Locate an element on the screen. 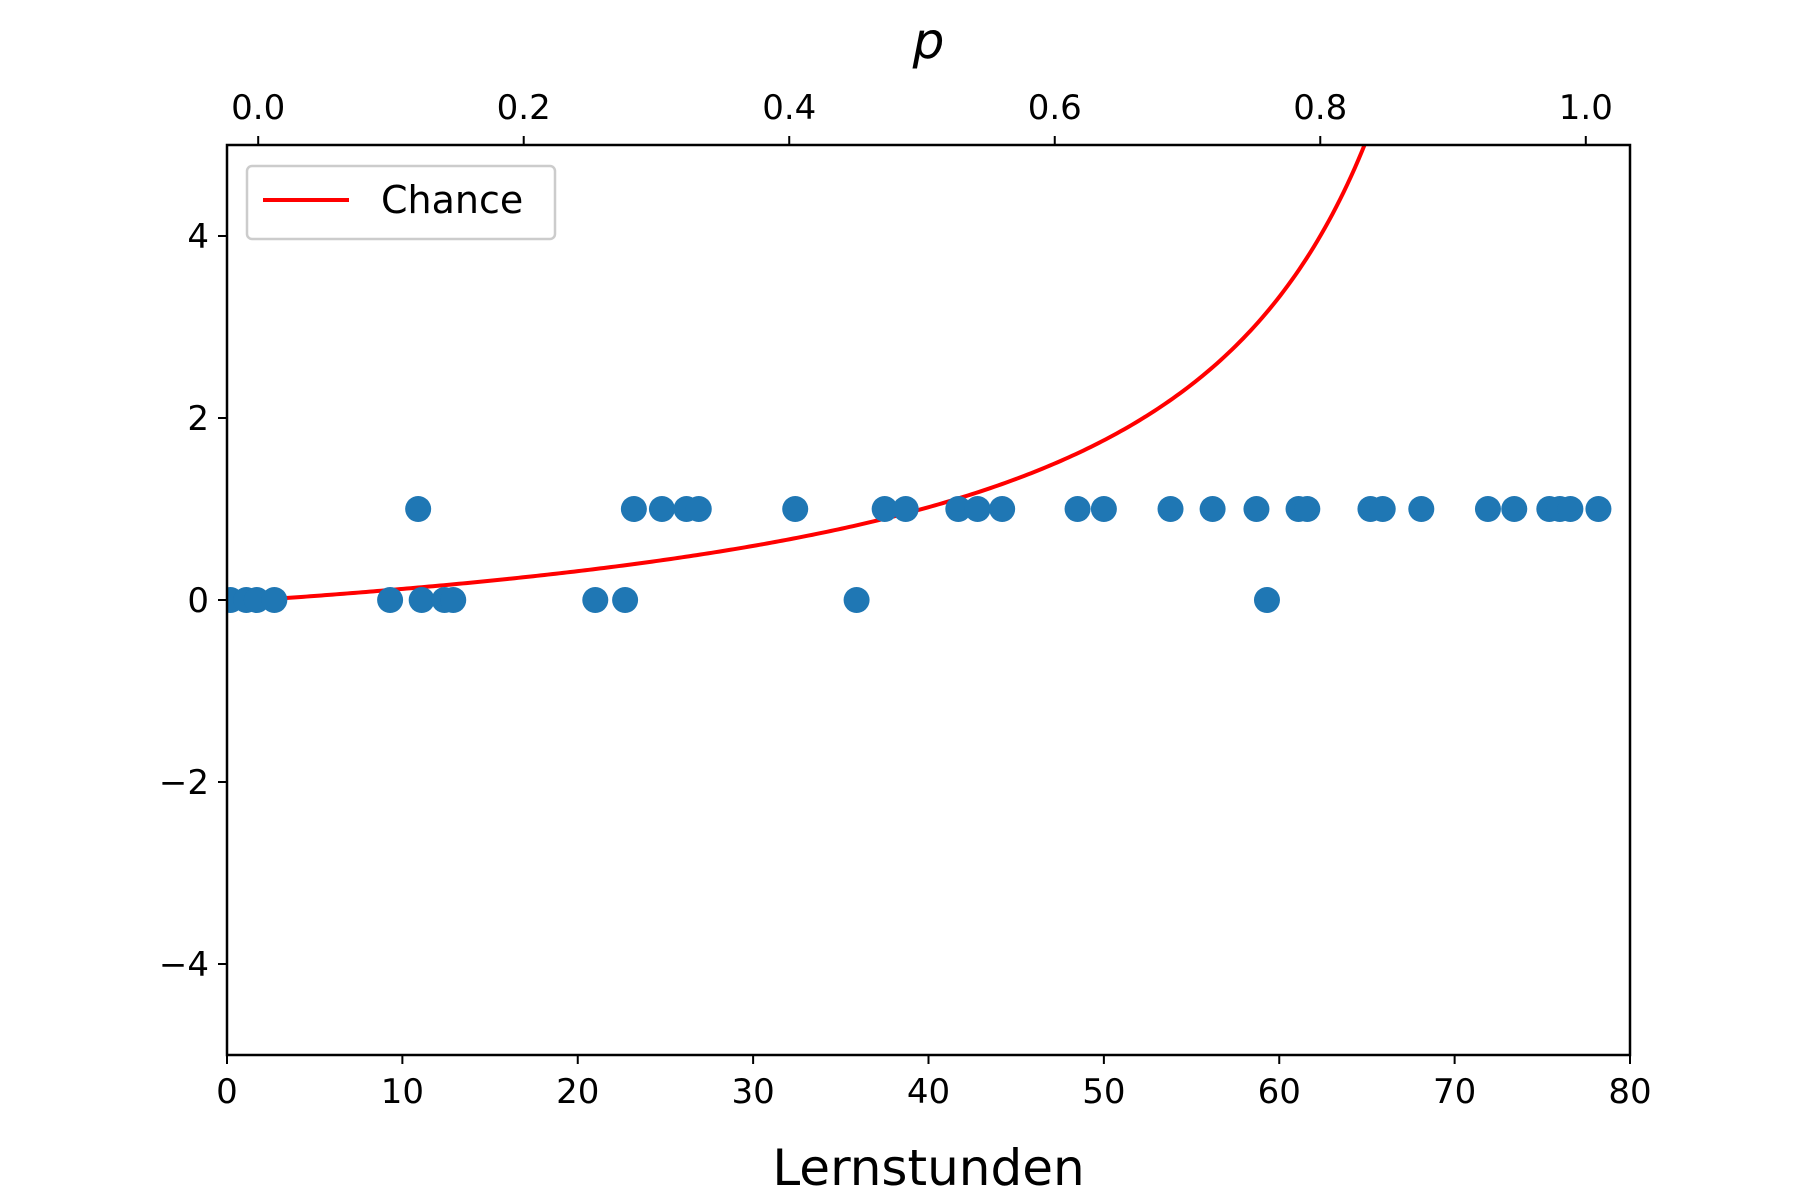 This screenshot has width=1800, height=1200. x-tick-label: 40 is located at coordinates (928, 1092).